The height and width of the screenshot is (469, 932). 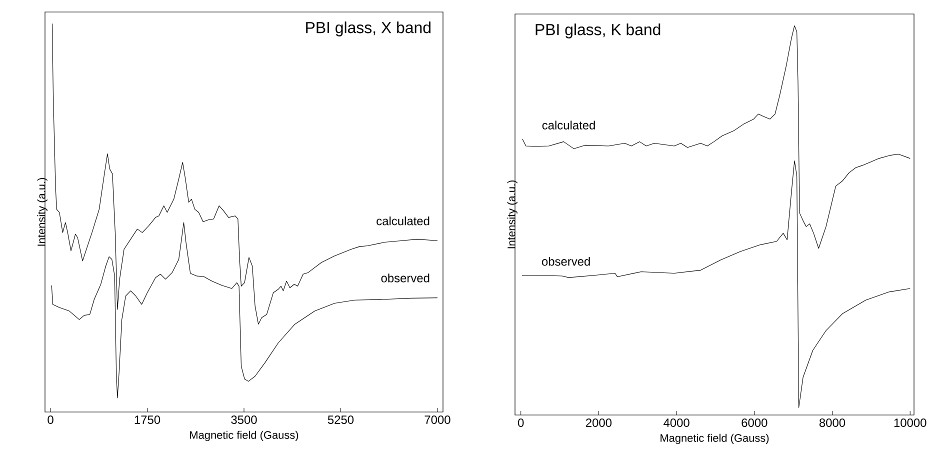 What do you see at coordinates (598, 31) in the screenshot?
I see `chart-title: PBI glass, K band` at bounding box center [598, 31].